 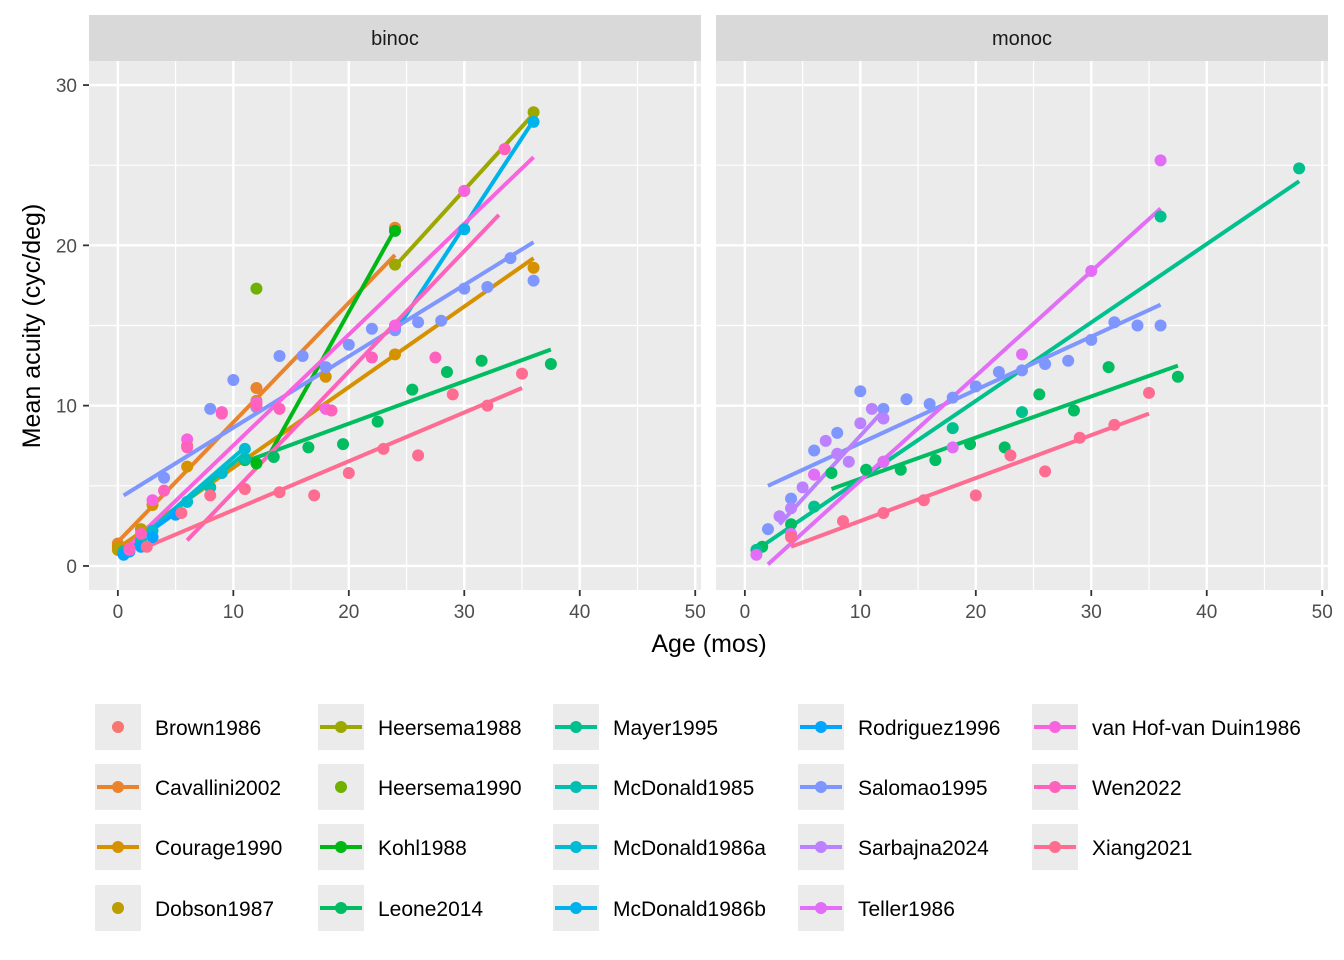 I want to click on legend-label: Teller1986, so click(x=906, y=909).